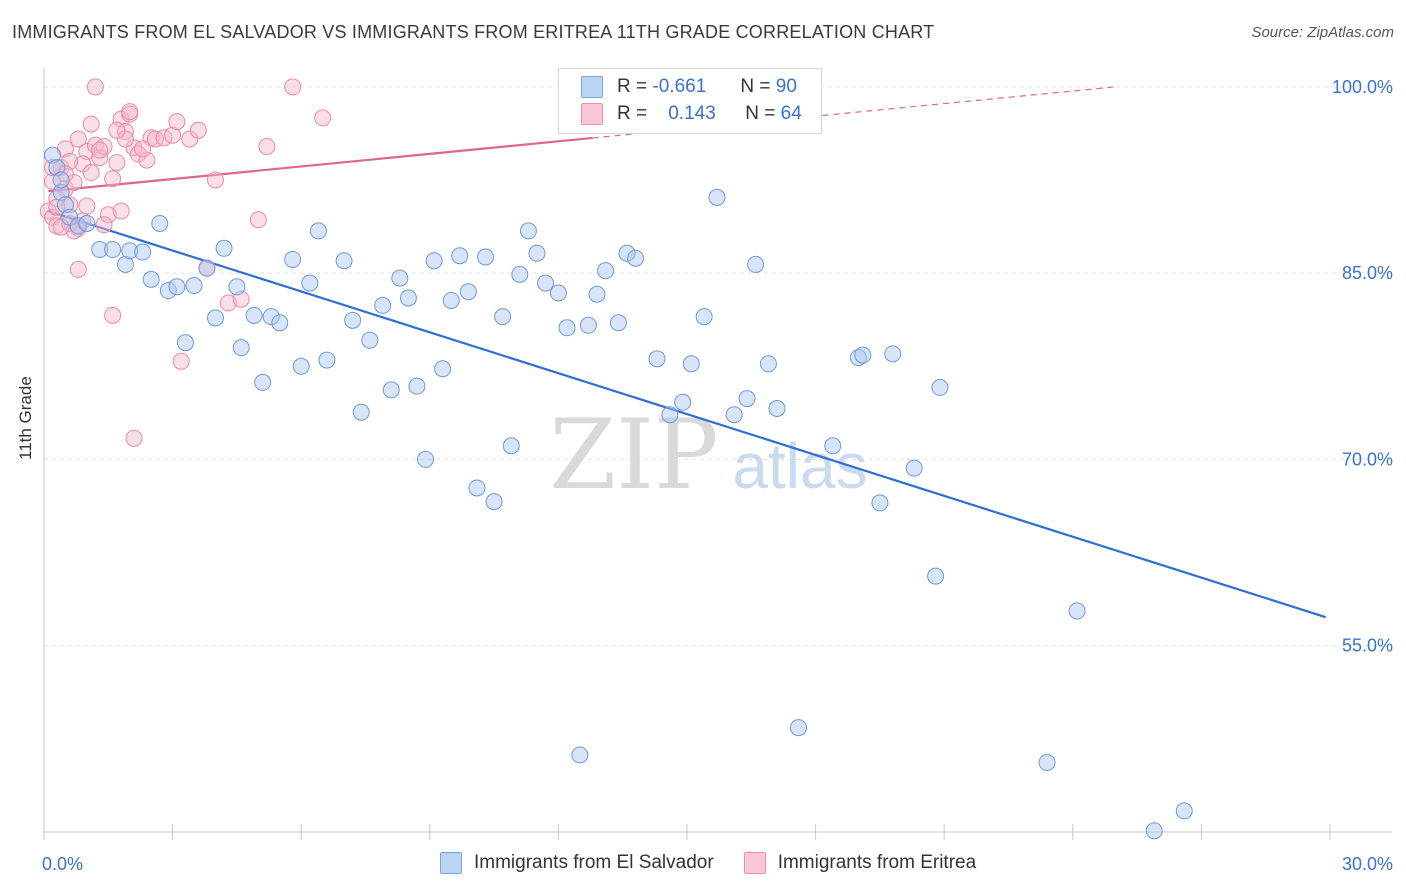 The height and width of the screenshot is (892, 1406). I want to click on legend-r-value: -0.661, so click(679, 86).